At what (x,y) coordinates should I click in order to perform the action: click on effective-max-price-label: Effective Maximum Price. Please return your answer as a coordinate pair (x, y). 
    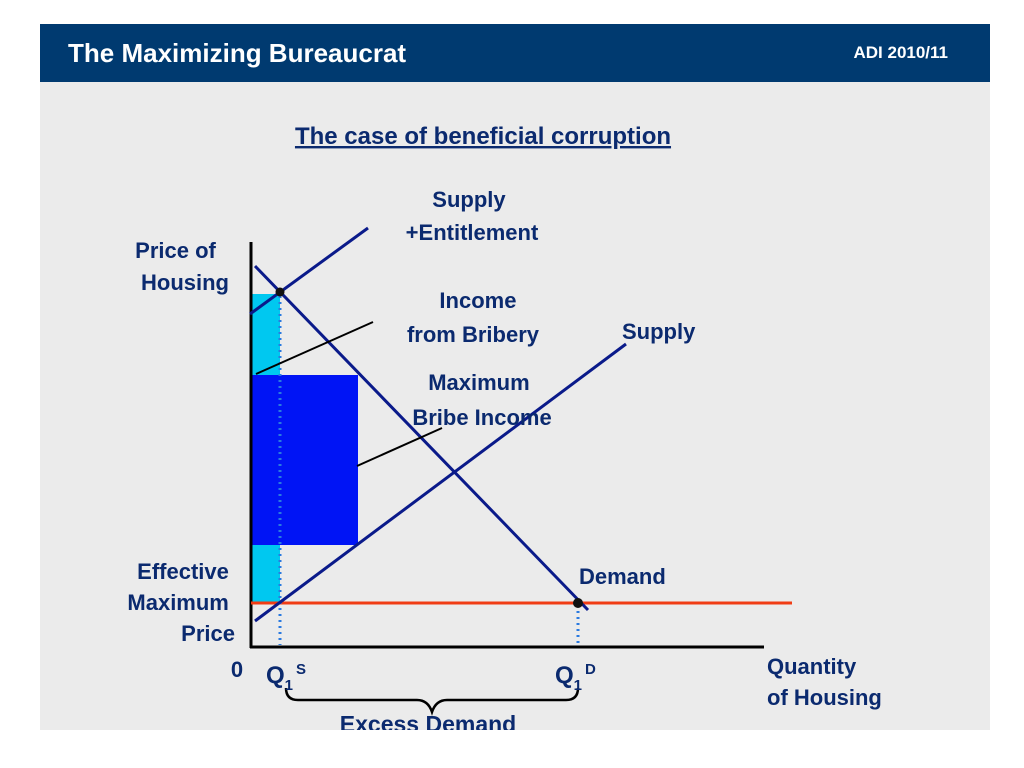
    Looking at the image, I should click on (181, 602).